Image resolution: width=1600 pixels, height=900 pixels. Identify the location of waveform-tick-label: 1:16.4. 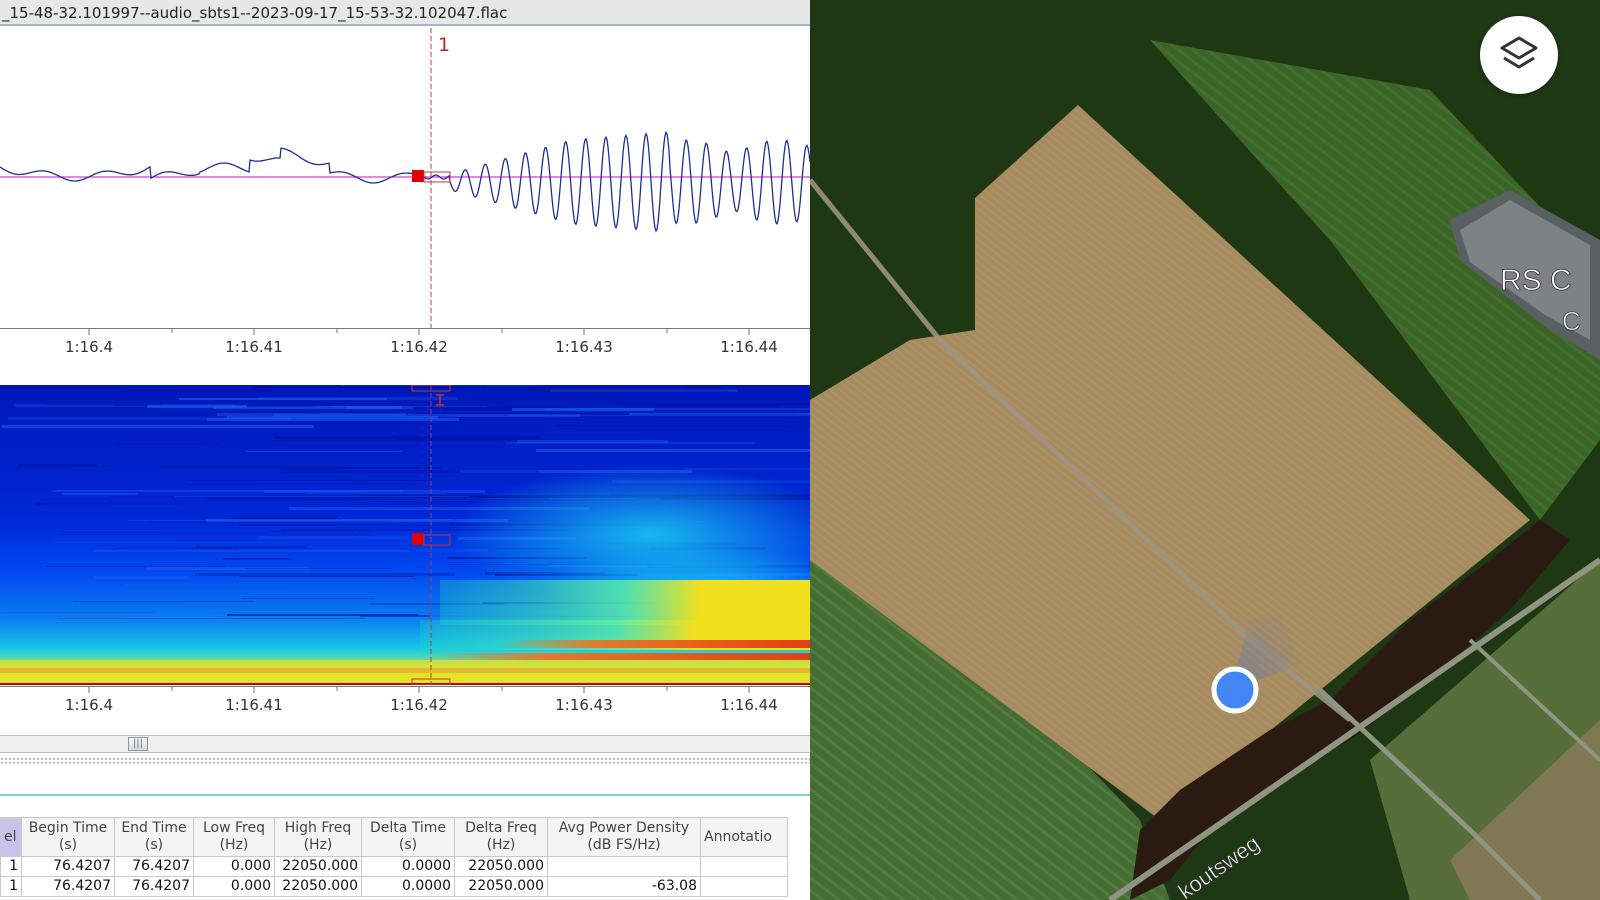
(89, 347).